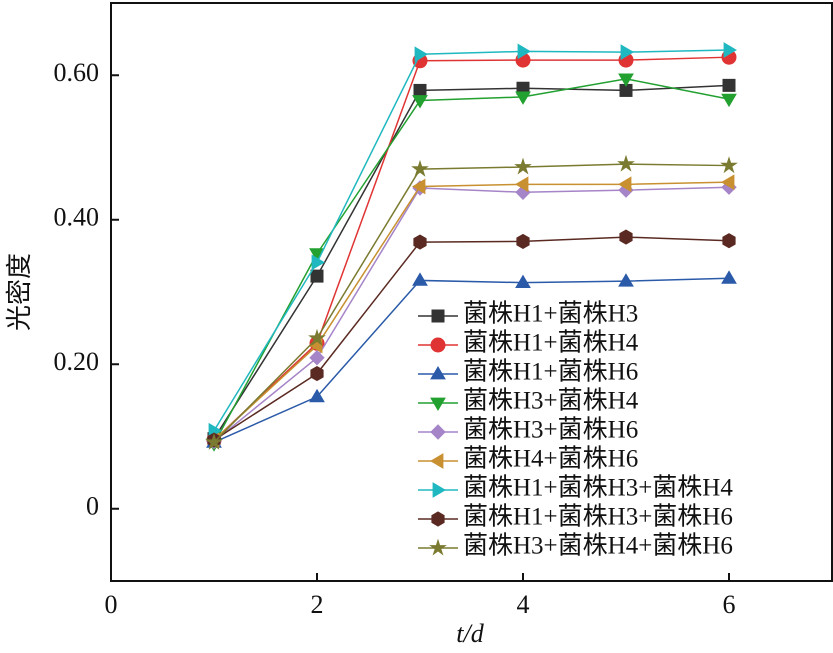  What do you see at coordinates (550, 430) in the screenshot?
I see `legend-label: 菌株H3+菌株H6` at bounding box center [550, 430].